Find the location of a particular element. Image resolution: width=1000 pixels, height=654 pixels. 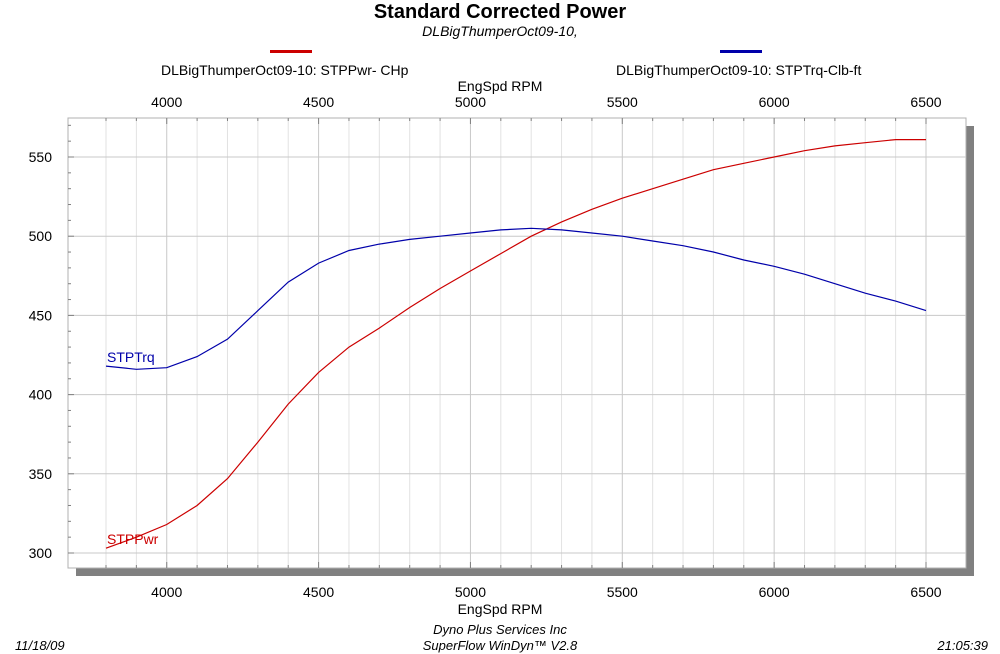

series-label-stppwr: STPPwr is located at coordinates (133, 539).